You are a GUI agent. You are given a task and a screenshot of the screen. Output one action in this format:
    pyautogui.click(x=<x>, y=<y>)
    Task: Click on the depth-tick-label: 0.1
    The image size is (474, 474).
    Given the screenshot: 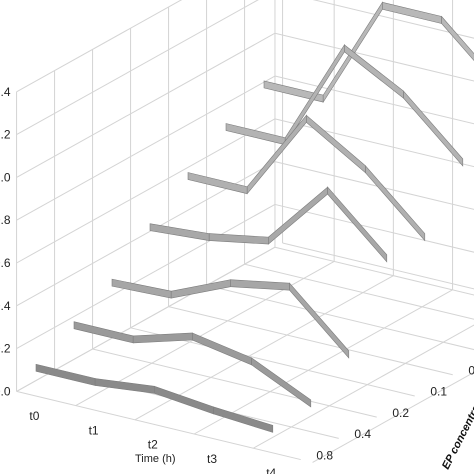 What is the action you would take?
    pyautogui.click(x=438, y=392)
    